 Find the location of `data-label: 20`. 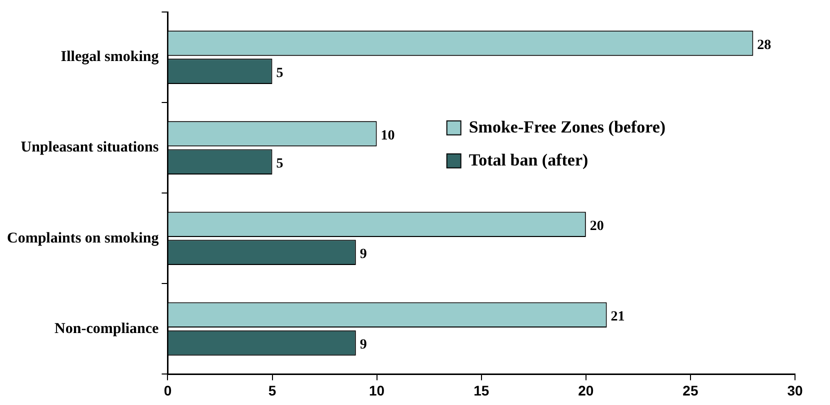

data-label: 20 is located at coordinates (597, 226).